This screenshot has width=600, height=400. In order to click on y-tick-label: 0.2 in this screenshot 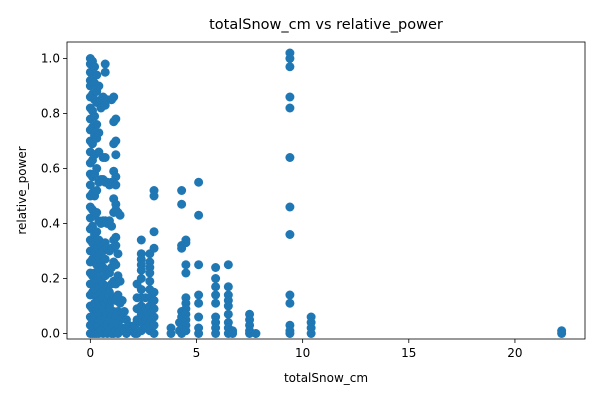, I will do `click(50, 279)`.